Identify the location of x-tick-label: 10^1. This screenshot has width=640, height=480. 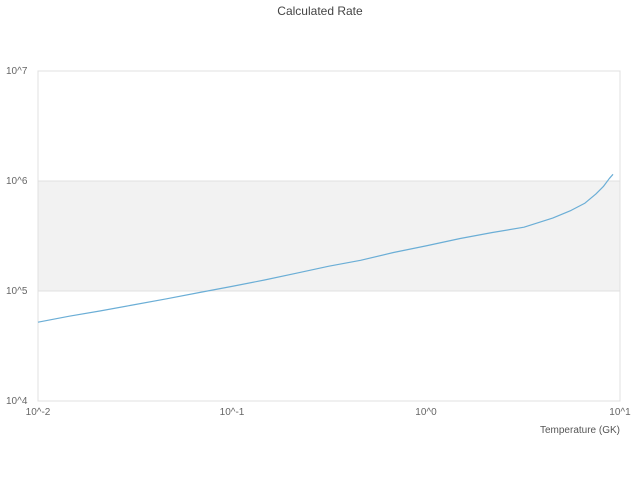
(620, 412).